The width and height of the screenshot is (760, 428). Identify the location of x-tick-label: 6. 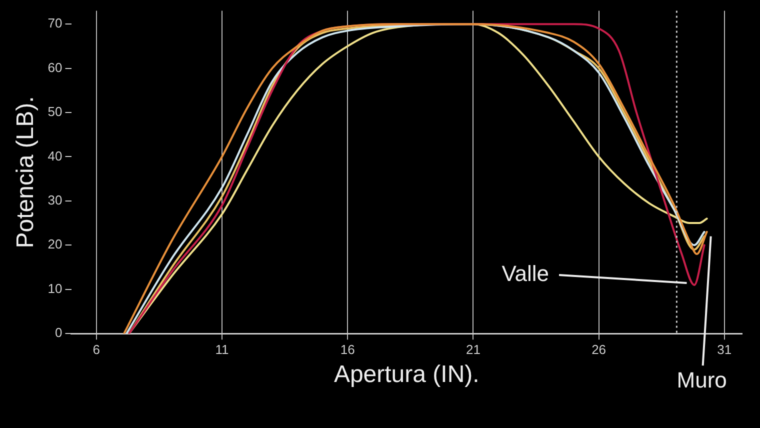
(96, 349).